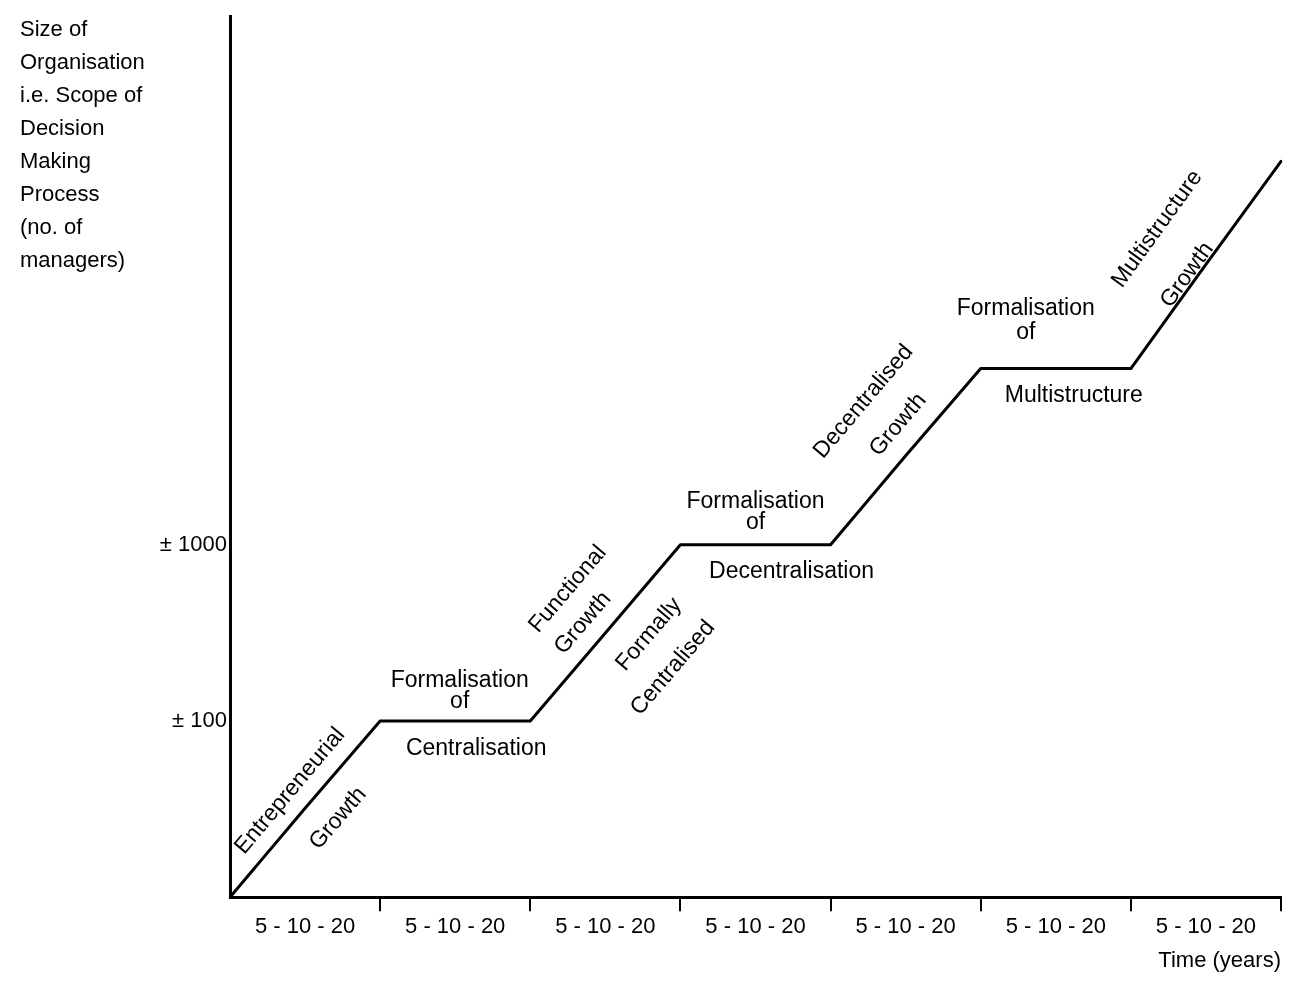 Image resolution: width=1306 pixels, height=983 pixels. I want to click on annotation: Formalisation, so click(1025, 306).